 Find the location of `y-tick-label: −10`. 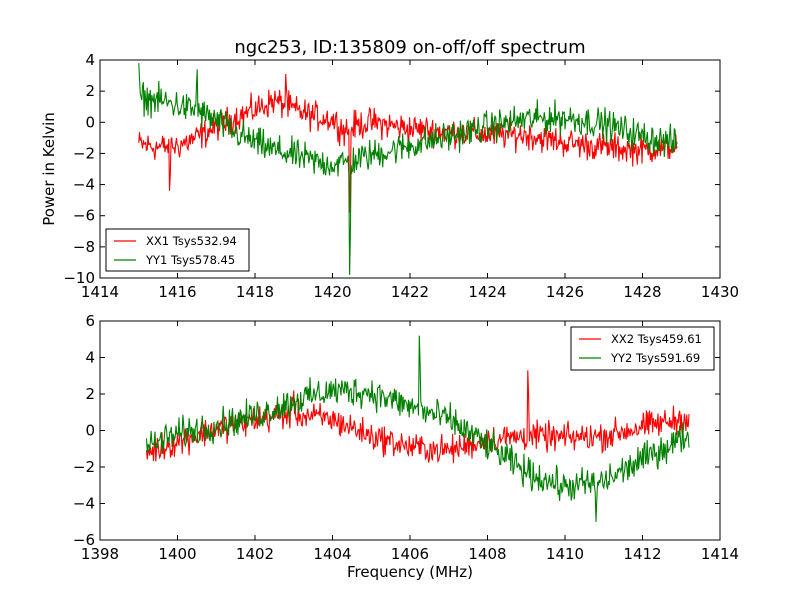

y-tick-label: −10 is located at coordinates (79, 278).